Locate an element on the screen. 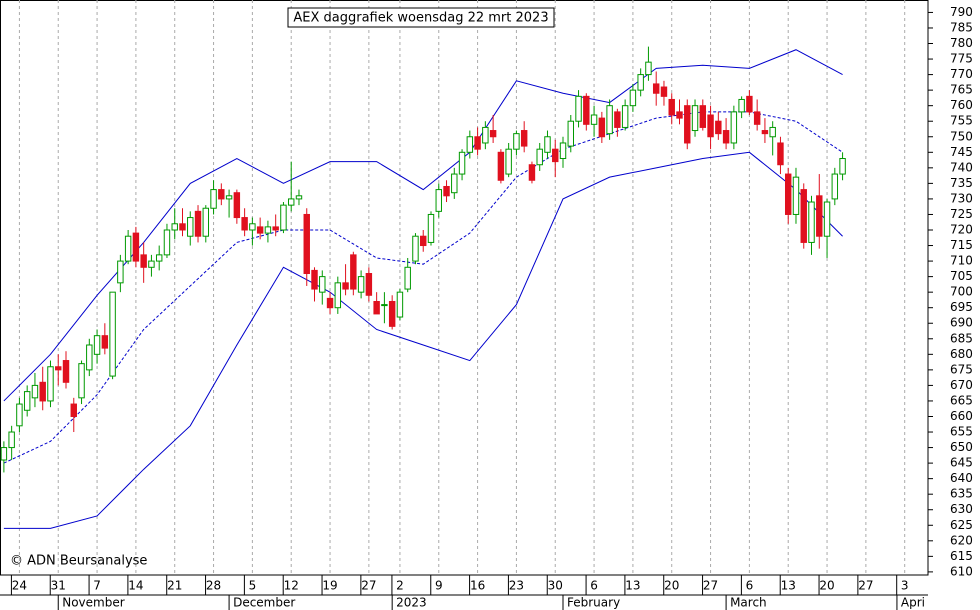 Image resolution: width=980 pixels, height=610 pixels. y-tick-label: 790 is located at coordinates (961, 12).